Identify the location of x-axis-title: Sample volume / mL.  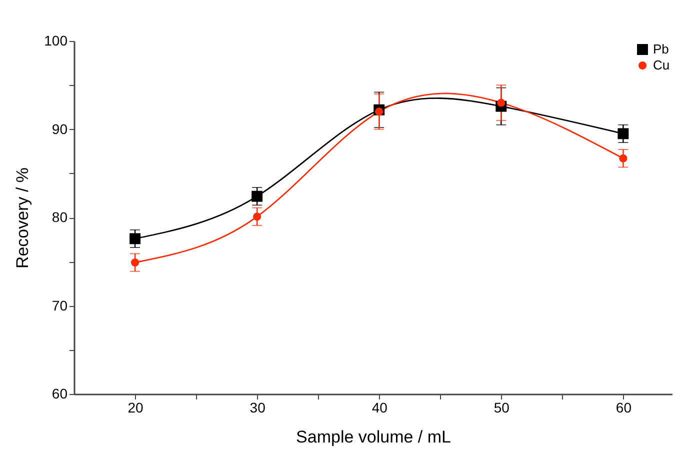
(373, 437).